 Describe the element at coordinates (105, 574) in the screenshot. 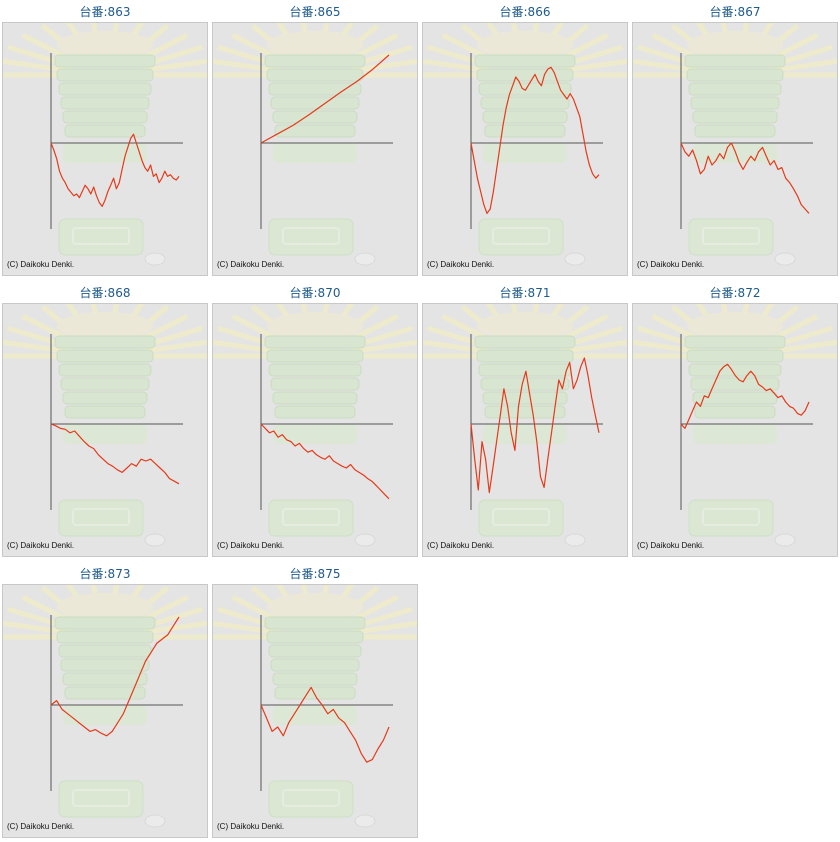

I see `chart-title-link: 台番:873` at that location.